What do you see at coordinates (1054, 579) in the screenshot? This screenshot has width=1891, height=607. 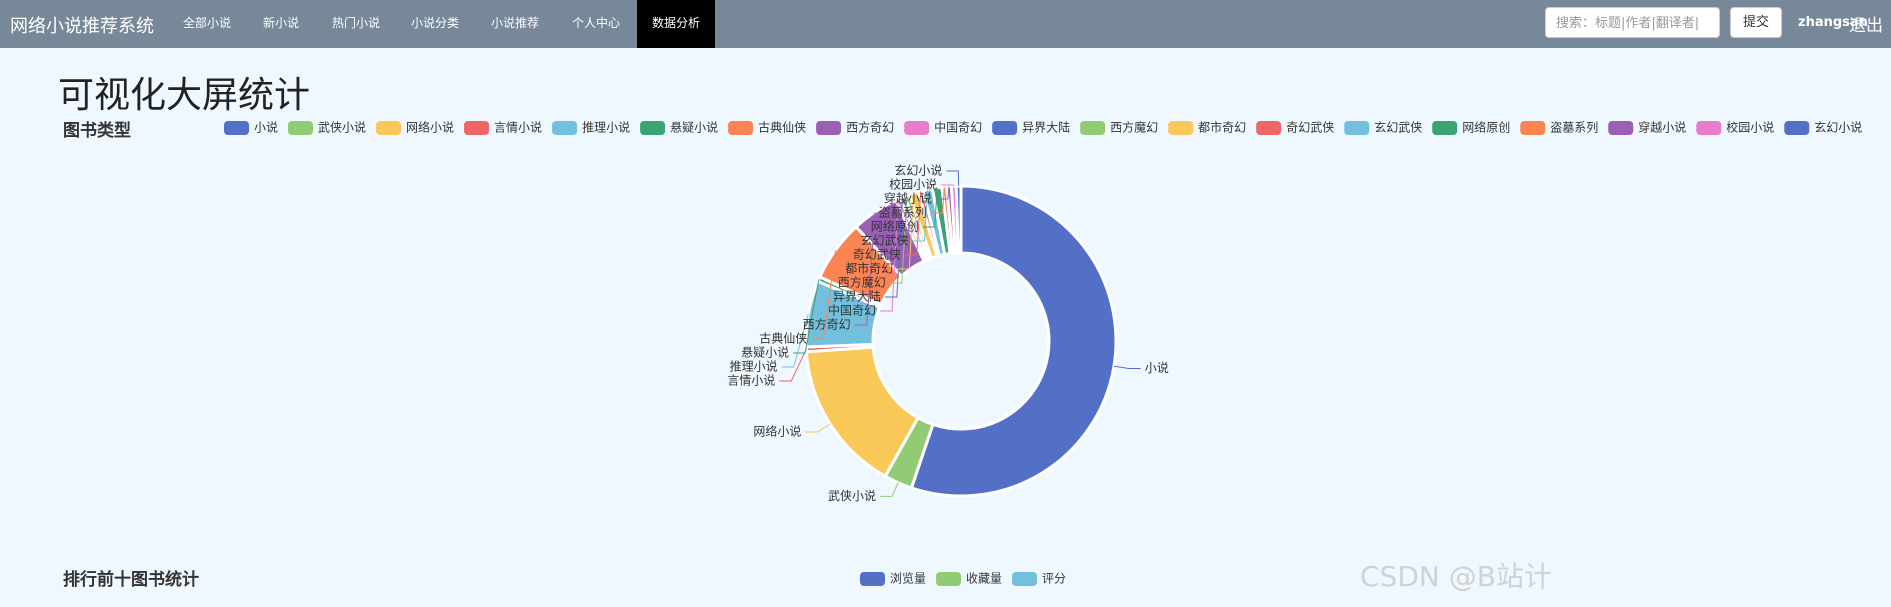 I see `legend-label: 评分` at bounding box center [1054, 579].